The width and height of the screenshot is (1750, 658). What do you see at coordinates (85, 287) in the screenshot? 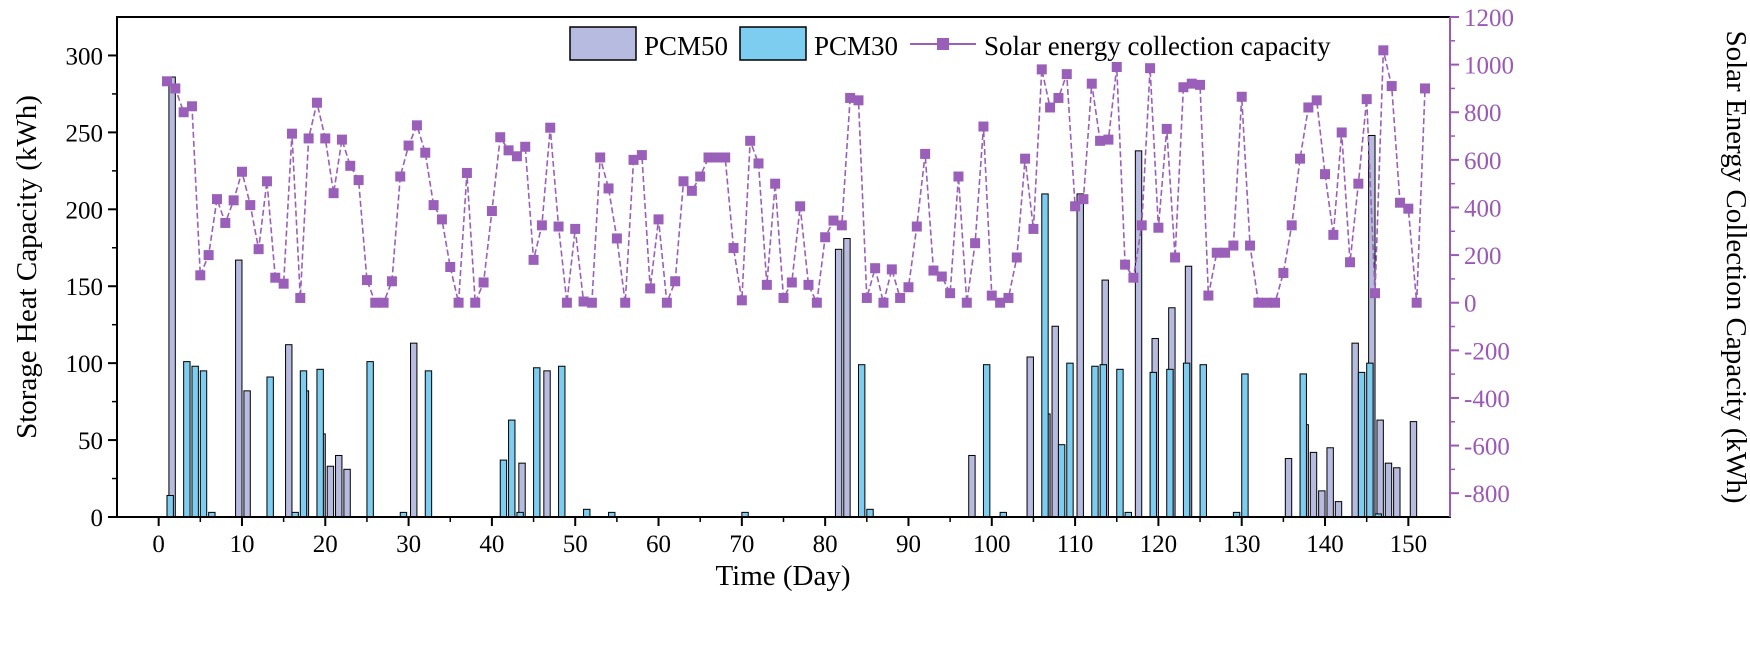
I see `left-tick-label-150: 150` at bounding box center [85, 287].